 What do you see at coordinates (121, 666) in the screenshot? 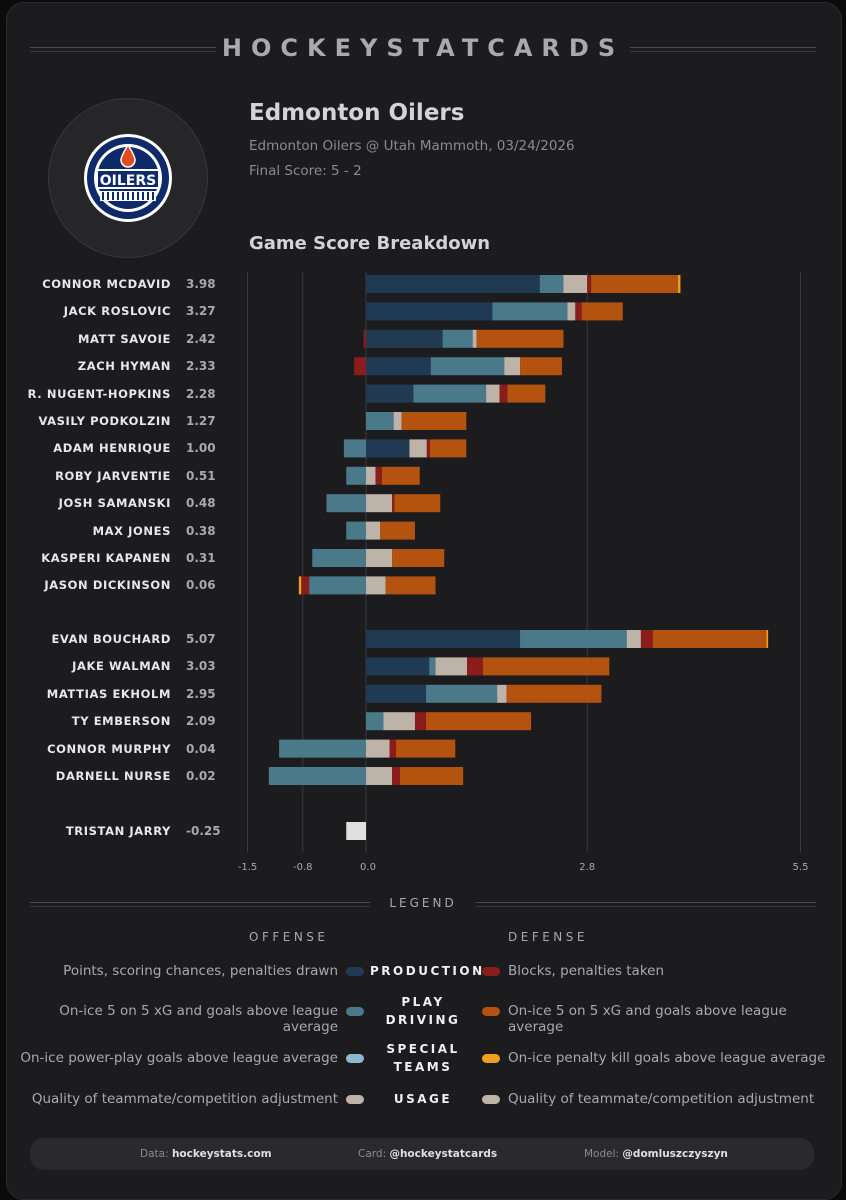
I see `player-name: JAKE WALMAN` at bounding box center [121, 666].